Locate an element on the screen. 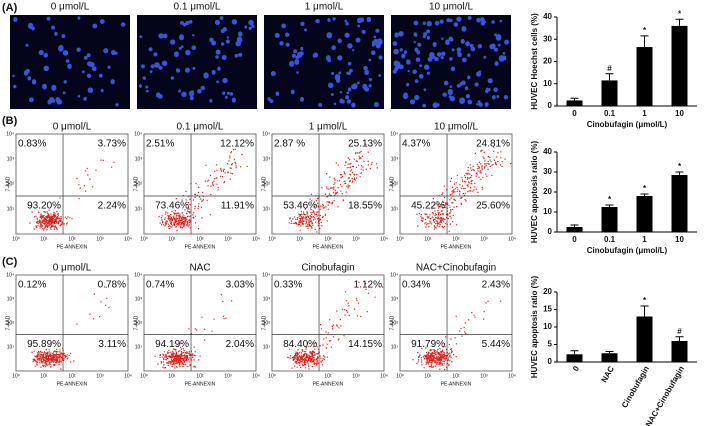  quadrant-value: 25.60% is located at coordinates (493, 206).